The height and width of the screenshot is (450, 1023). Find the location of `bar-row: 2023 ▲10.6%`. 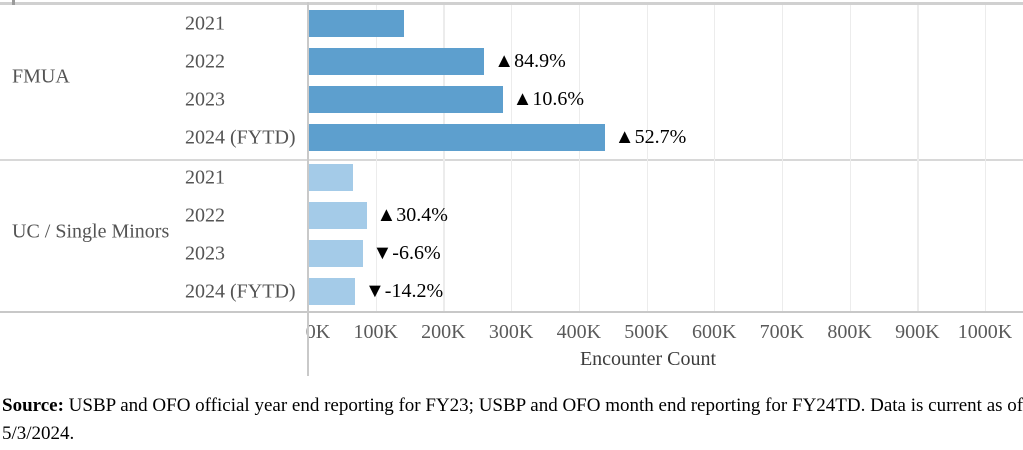

bar-row: 2023 ▲10.6% is located at coordinates (511, 99).